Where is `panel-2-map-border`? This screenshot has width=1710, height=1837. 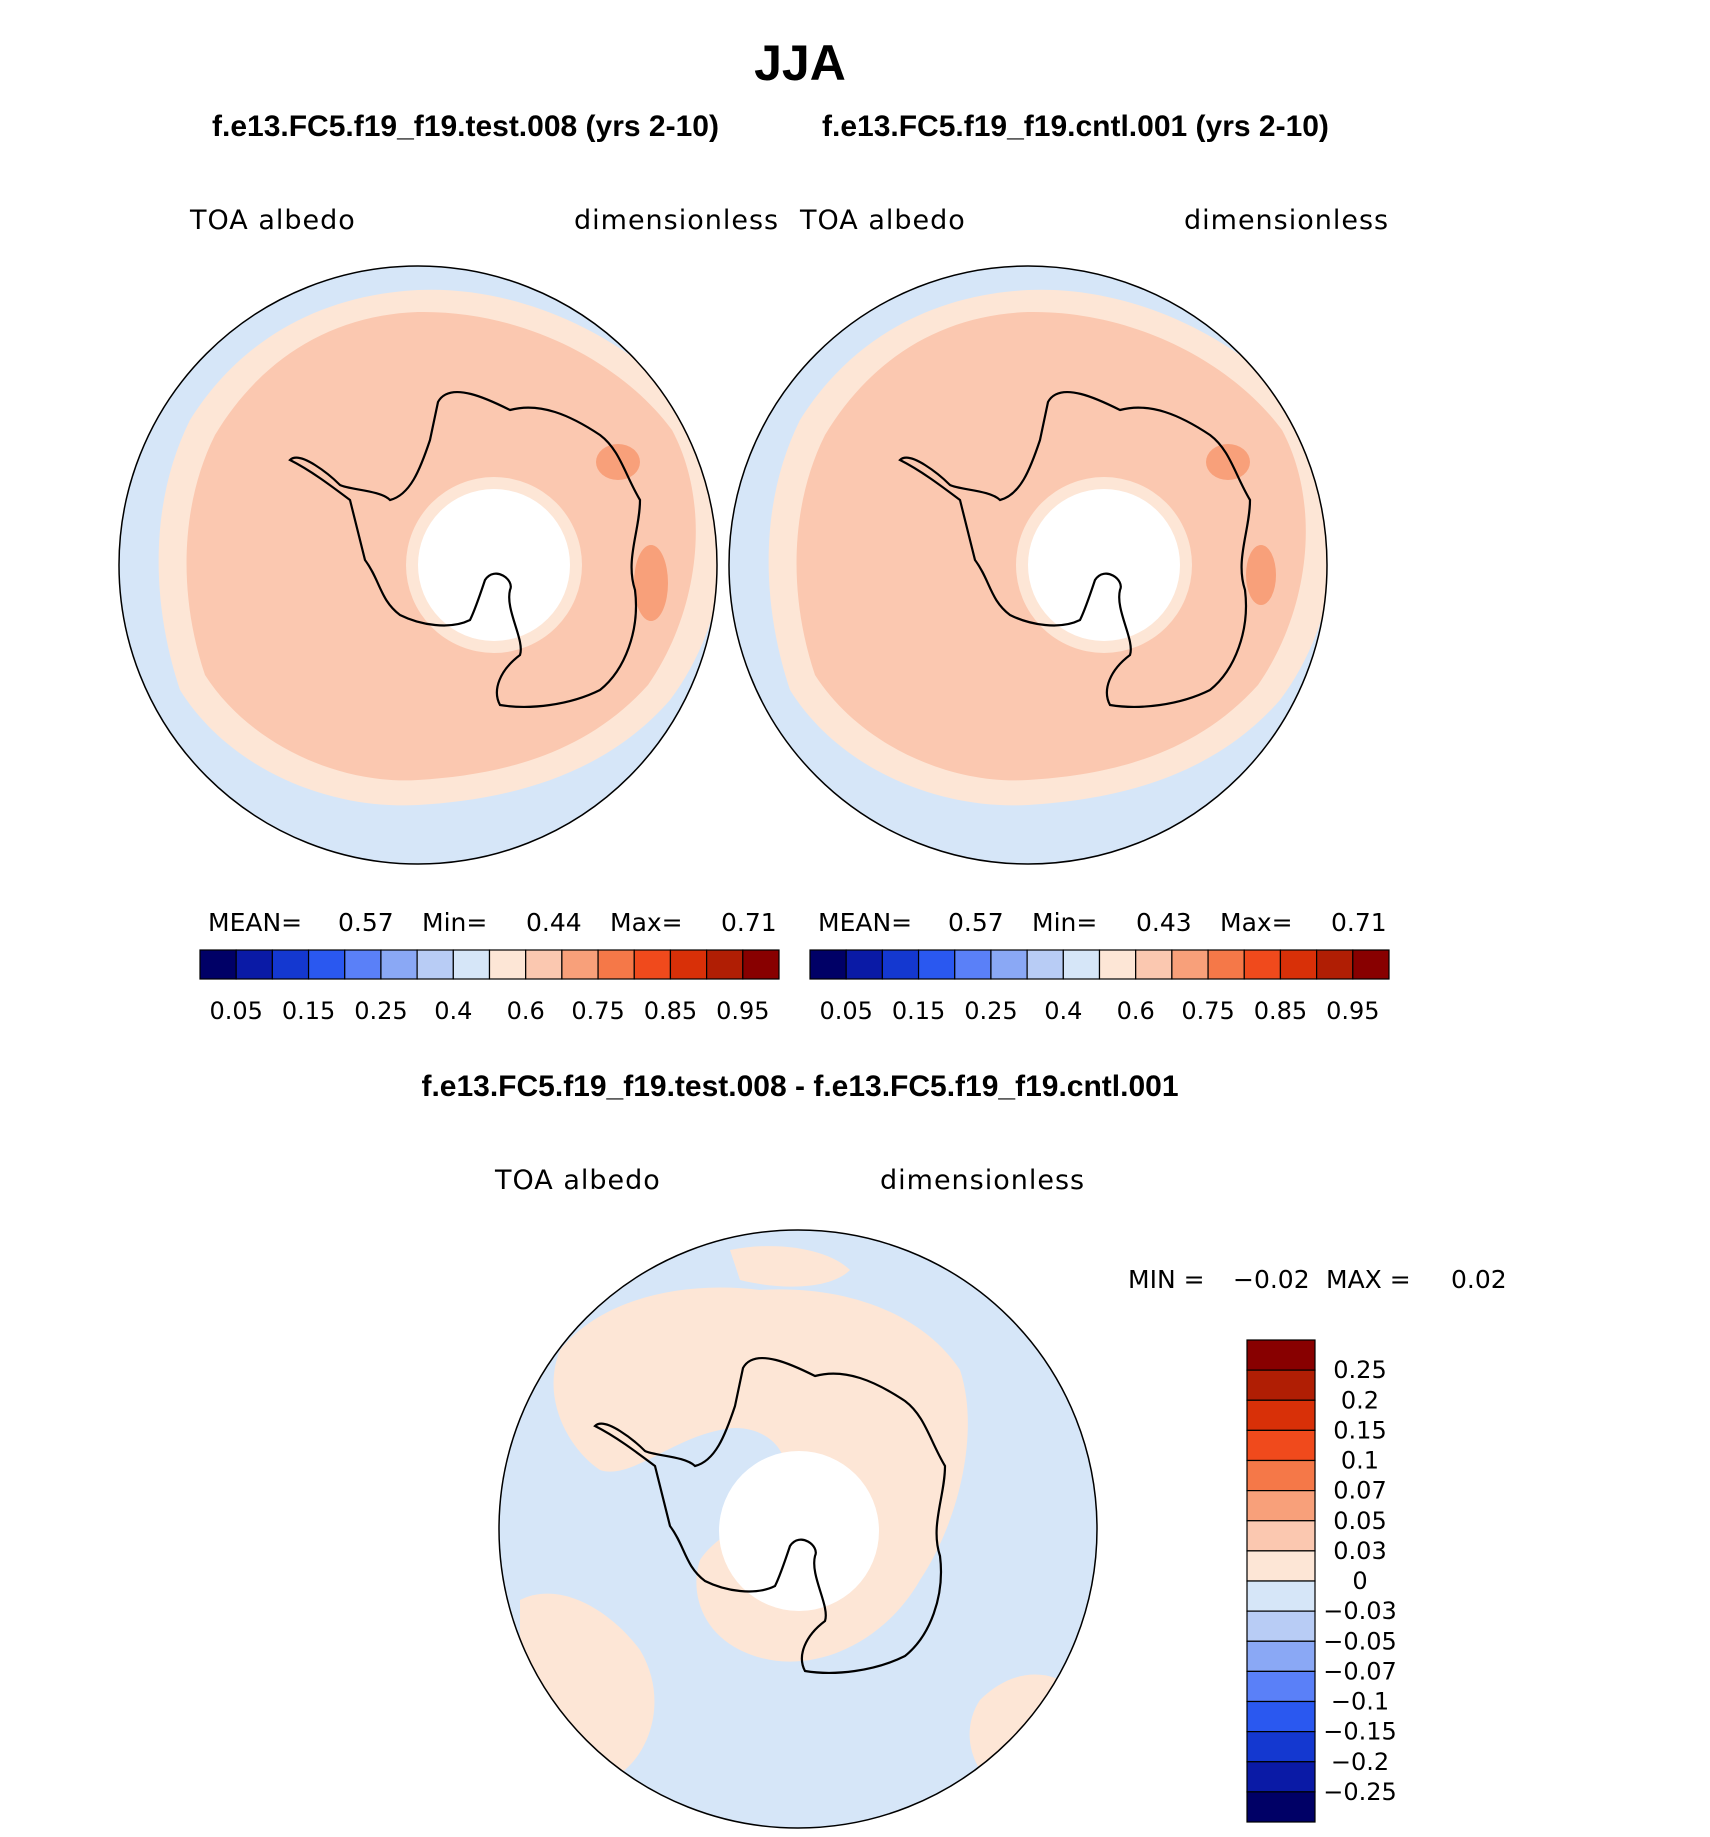
panel-2-map-border is located at coordinates (1028, 565).